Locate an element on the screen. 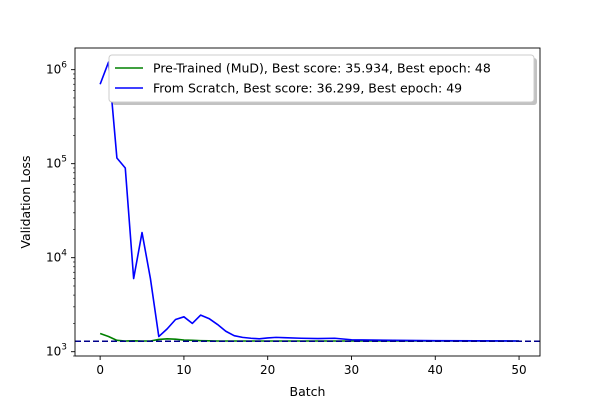  y-tick-label: 10⁶ is located at coordinates (56, 69).